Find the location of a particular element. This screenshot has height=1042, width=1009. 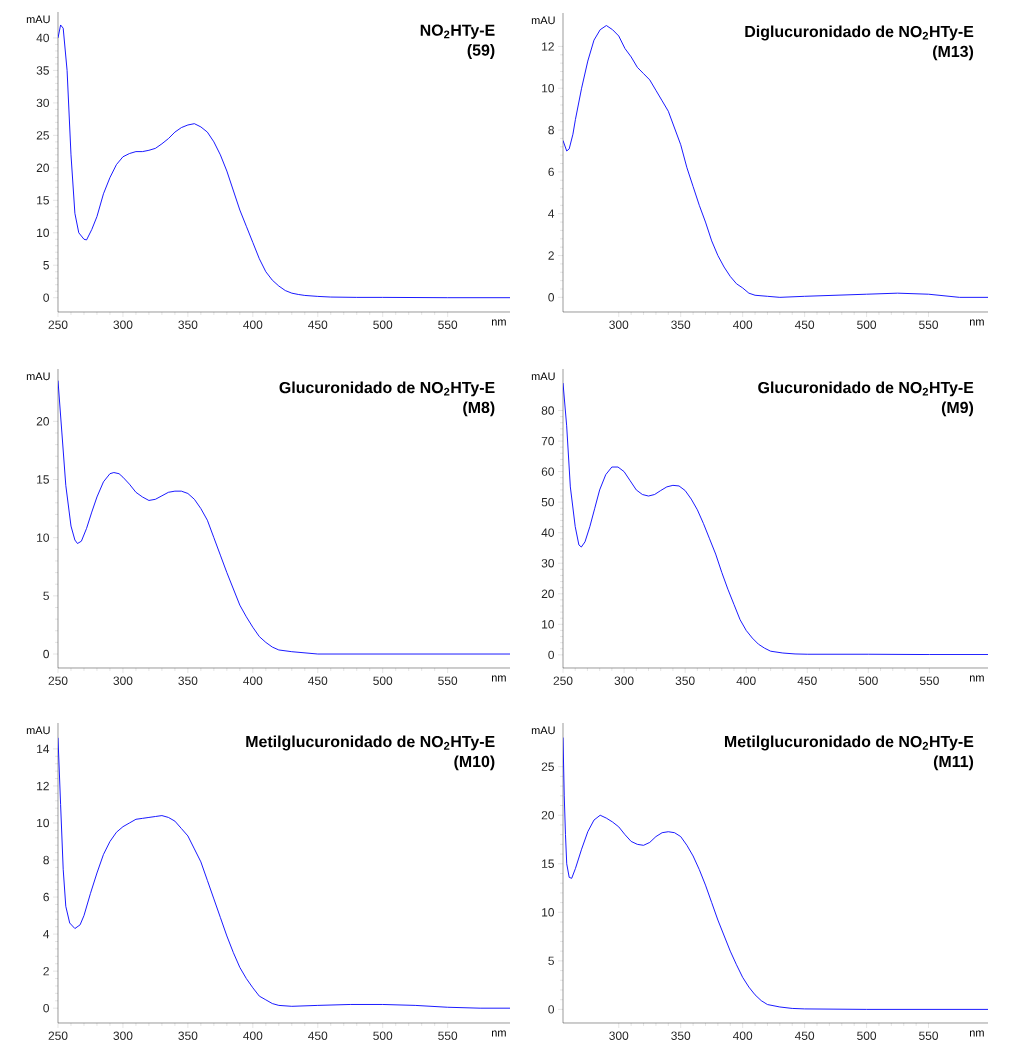

text: Diglucuronidado de NO$_{2}$HTy-E is located at coordinates (859, 33).